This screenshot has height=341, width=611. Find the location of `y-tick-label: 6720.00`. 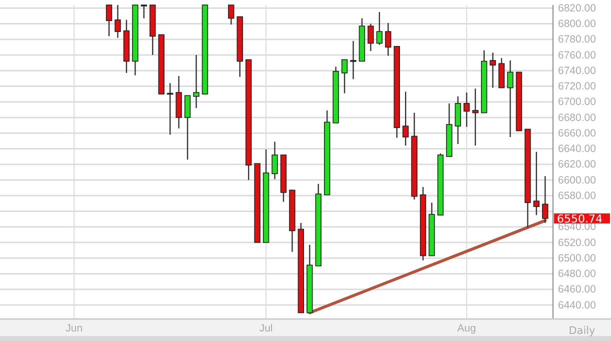

y-tick-label: 6720.00 is located at coordinates (577, 86).